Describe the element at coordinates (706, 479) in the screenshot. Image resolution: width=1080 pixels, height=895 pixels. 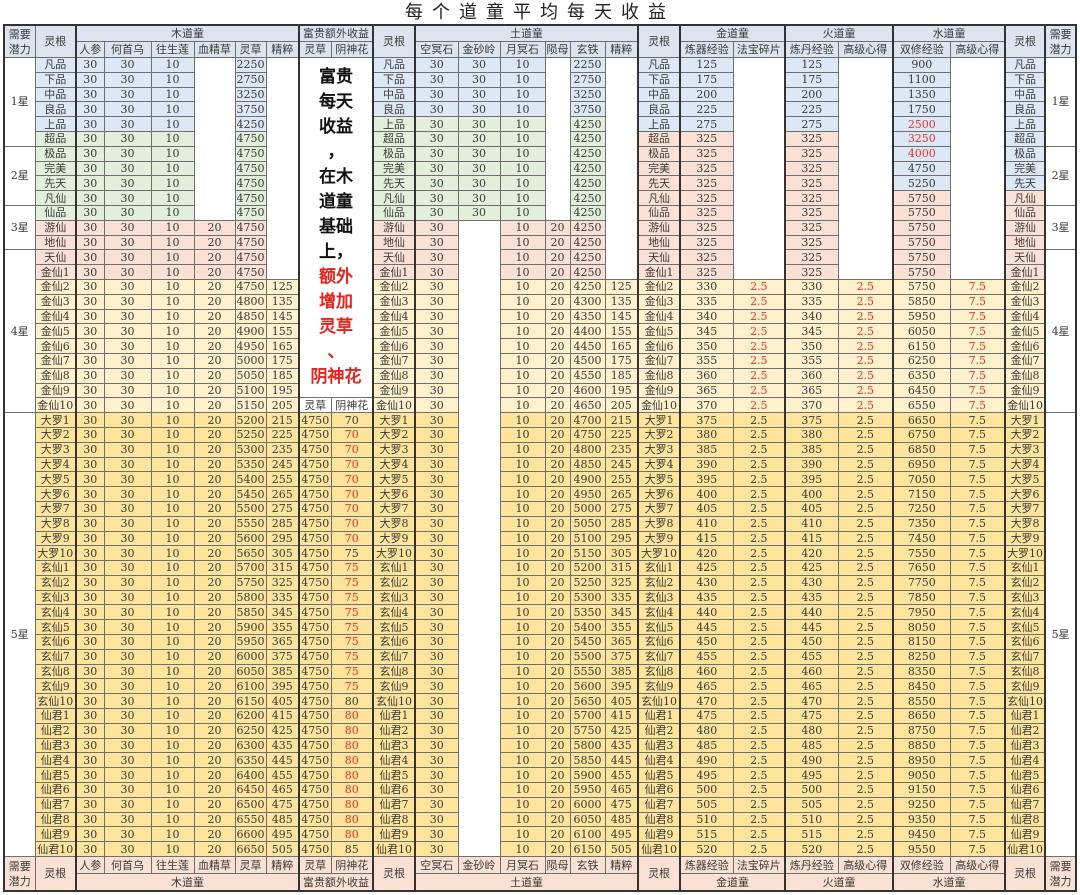
I see `gold-refining-exp-cell: 395` at that location.